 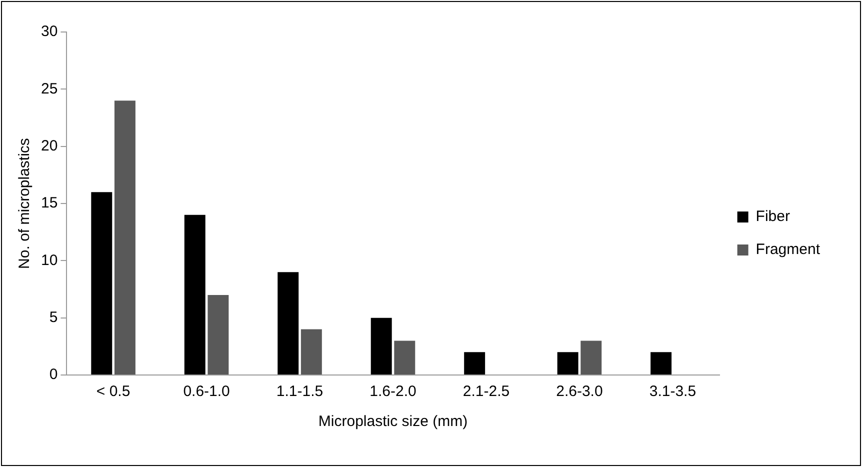 I want to click on x-tick-label: 0.6-1.0, so click(x=206, y=391).